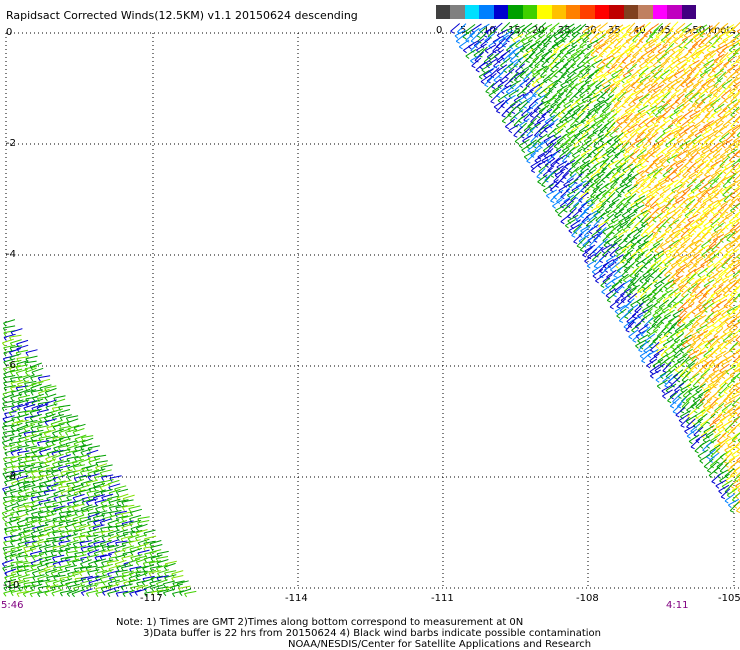  What do you see at coordinates (646, 12) in the screenshot?
I see `legend-color-segment` at bounding box center [646, 12].